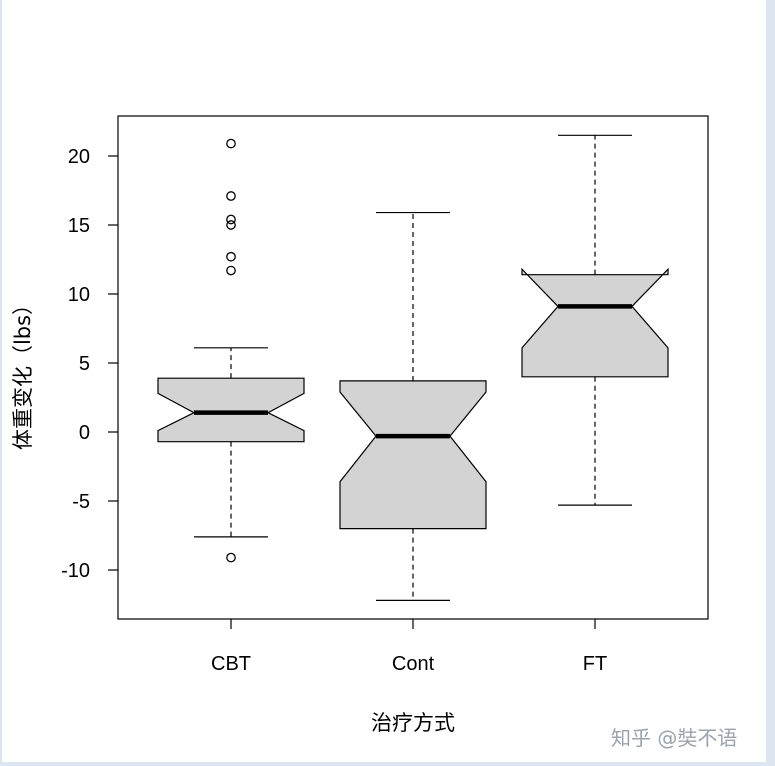 The image size is (775, 766). I want to click on y-tick-label: 15, so click(79, 226).